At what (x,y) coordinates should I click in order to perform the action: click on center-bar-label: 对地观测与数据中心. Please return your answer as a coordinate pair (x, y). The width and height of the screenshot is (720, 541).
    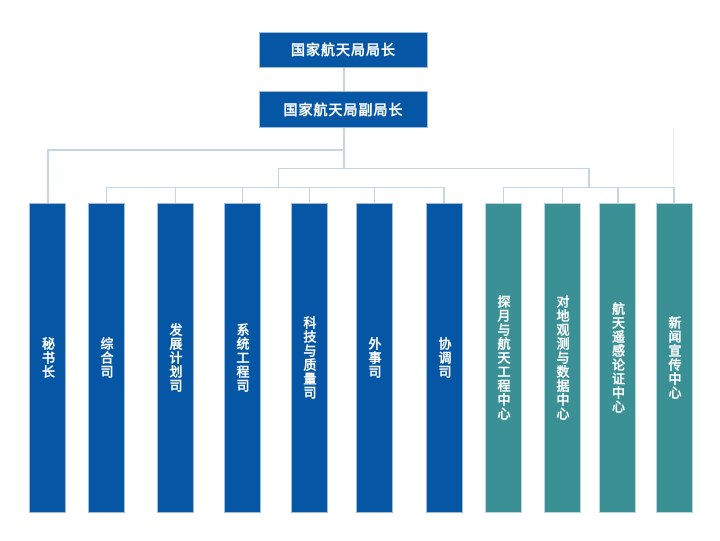
    Looking at the image, I should click on (562, 358).